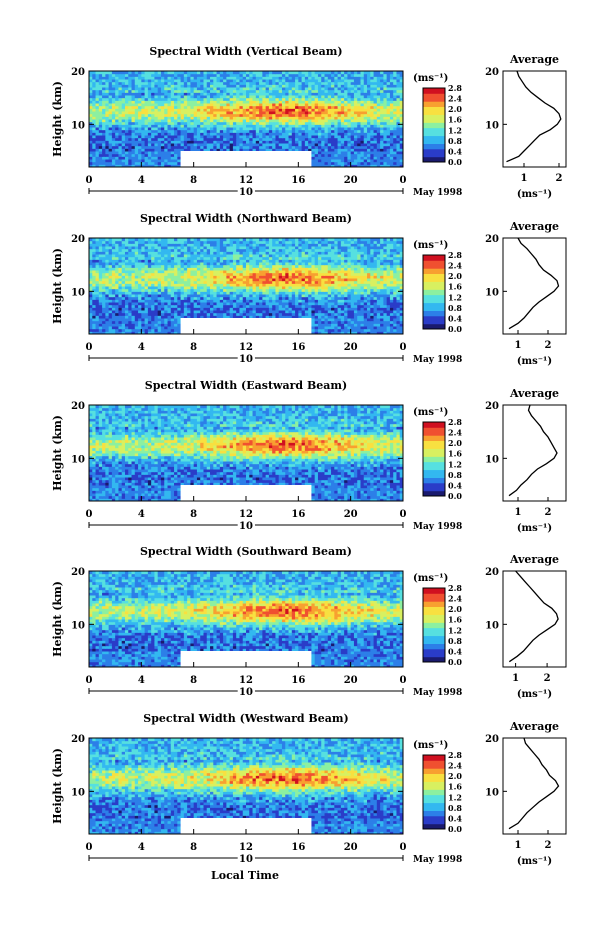 The image size is (616, 929). What do you see at coordinates (534, 694) in the screenshot?
I see `profile-x-label: (ms⁻¹)` at bounding box center [534, 694].